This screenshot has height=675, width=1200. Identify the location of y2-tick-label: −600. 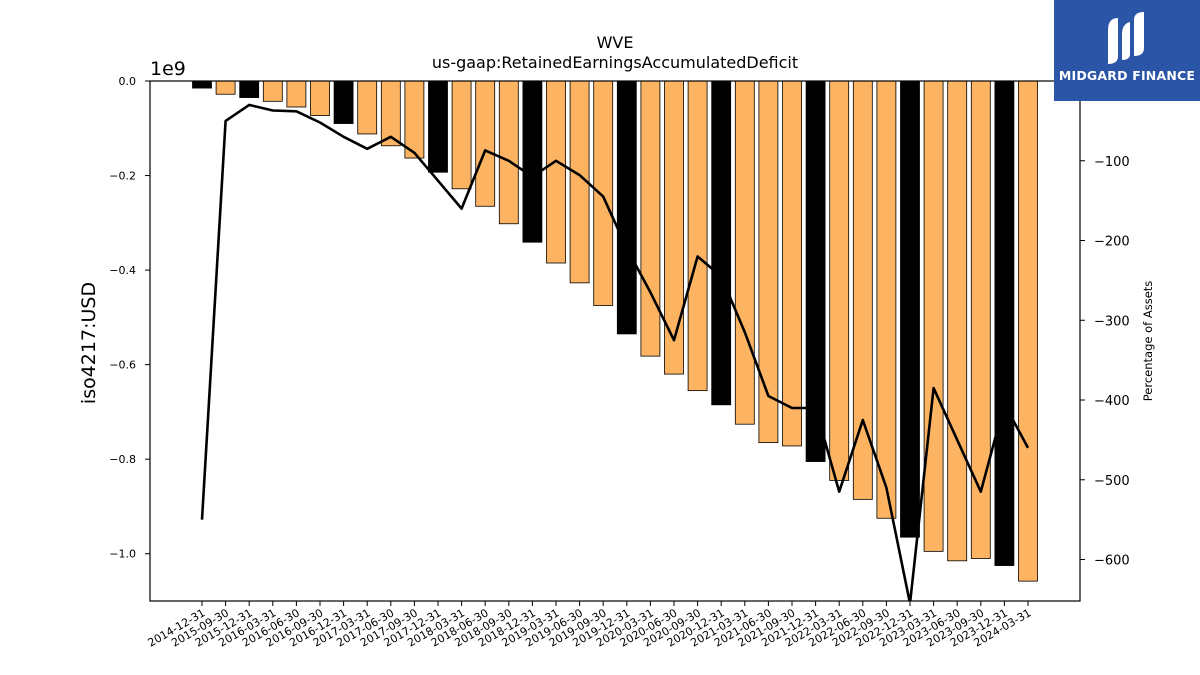
(1112, 561).